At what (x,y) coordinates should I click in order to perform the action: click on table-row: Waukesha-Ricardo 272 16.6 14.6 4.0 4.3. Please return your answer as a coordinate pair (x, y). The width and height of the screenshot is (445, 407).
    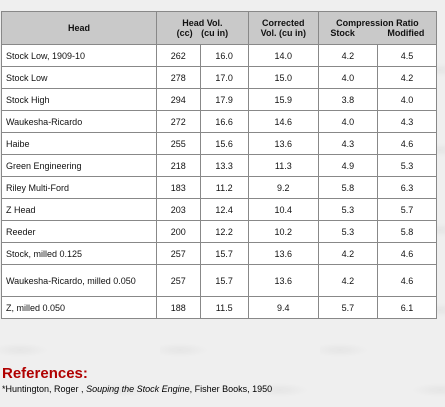
    Looking at the image, I should click on (219, 121).